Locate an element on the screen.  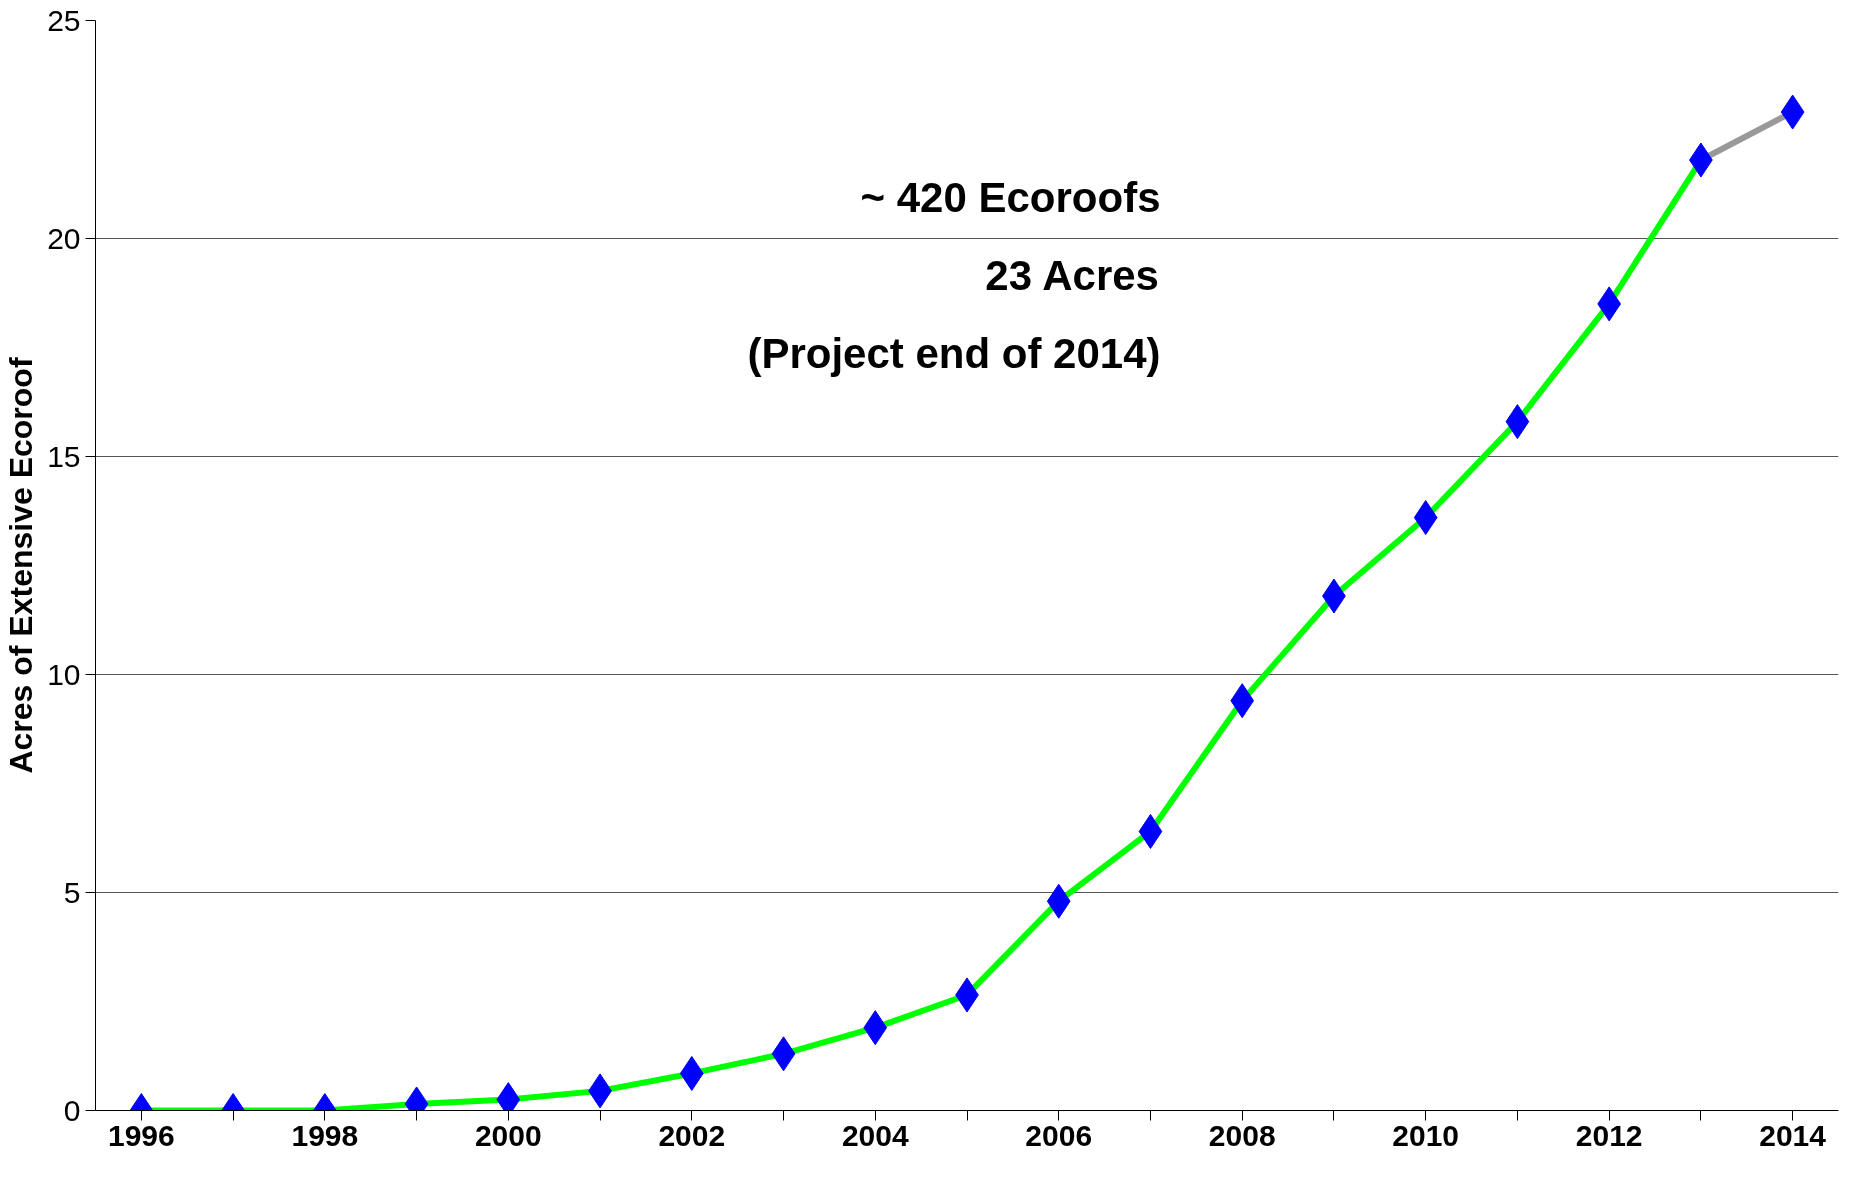
y-tick-label: 10 is located at coordinates (64, 674).